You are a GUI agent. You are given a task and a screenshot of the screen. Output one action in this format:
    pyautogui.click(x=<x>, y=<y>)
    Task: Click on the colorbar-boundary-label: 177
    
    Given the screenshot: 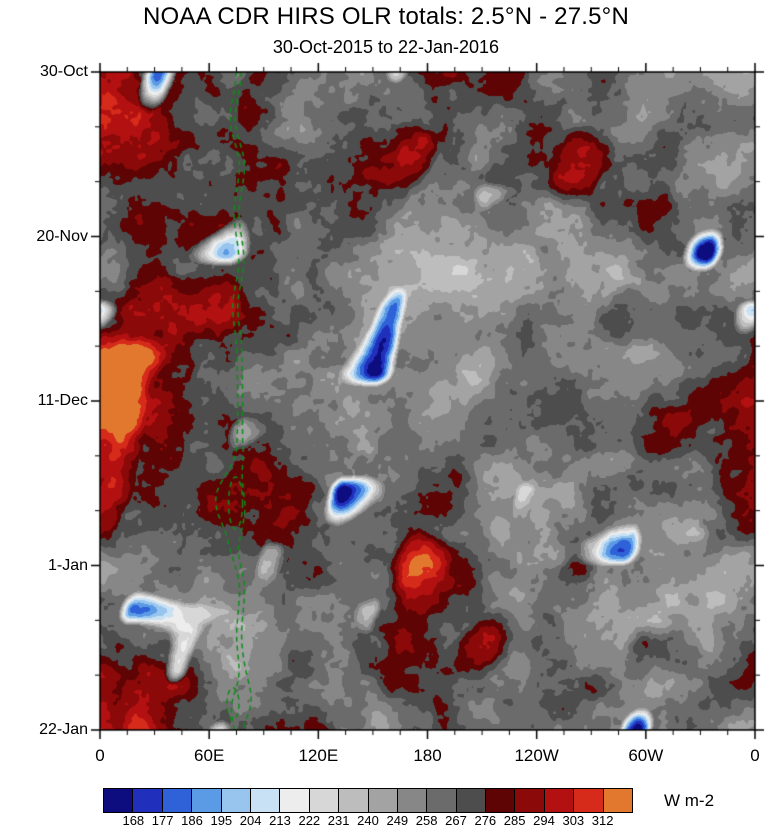 What is the action you would take?
    pyautogui.click(x=162, y=820)
    